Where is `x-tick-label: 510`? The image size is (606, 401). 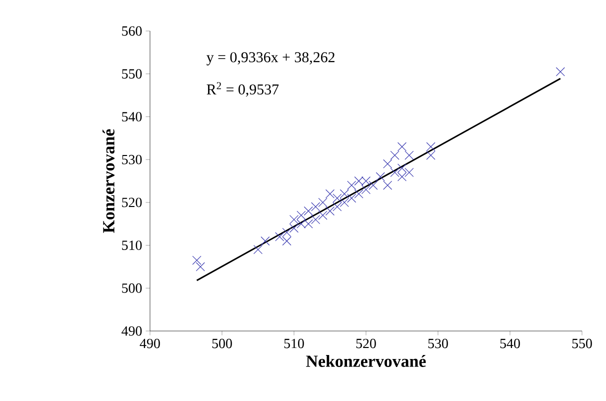
x-tick-label: 510 is located at coordinates (294, 343).